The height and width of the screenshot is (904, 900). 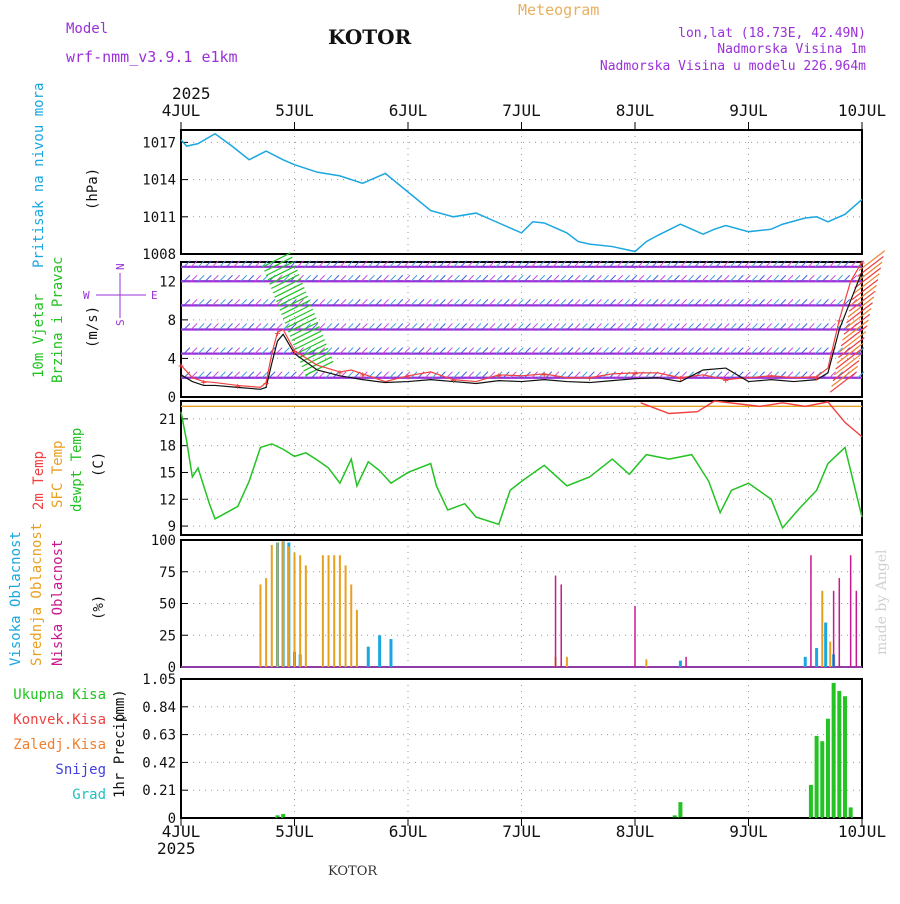 What do you see at coordinates (172, 321) in the screenshot?
I see `y-tick-label: 8` at bounding box center [172, 321].